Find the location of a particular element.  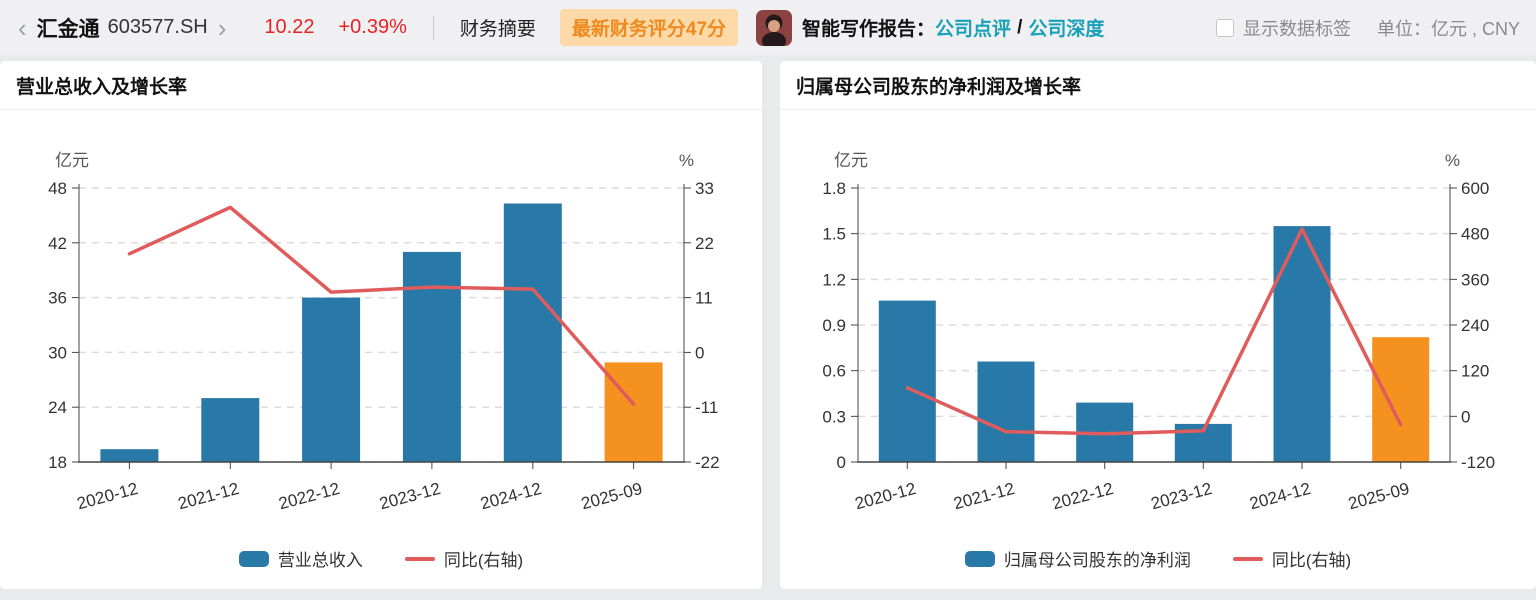

svg-text: 240 is located at coordinates (1475, 325).